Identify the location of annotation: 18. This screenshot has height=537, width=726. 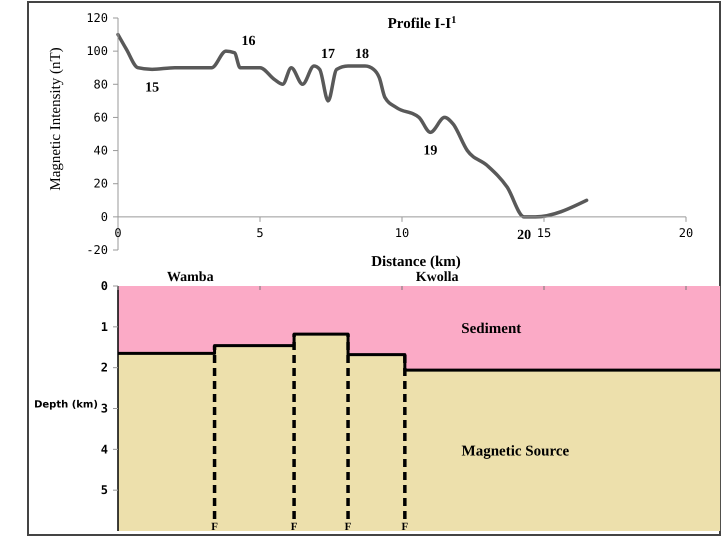
(362, 54).